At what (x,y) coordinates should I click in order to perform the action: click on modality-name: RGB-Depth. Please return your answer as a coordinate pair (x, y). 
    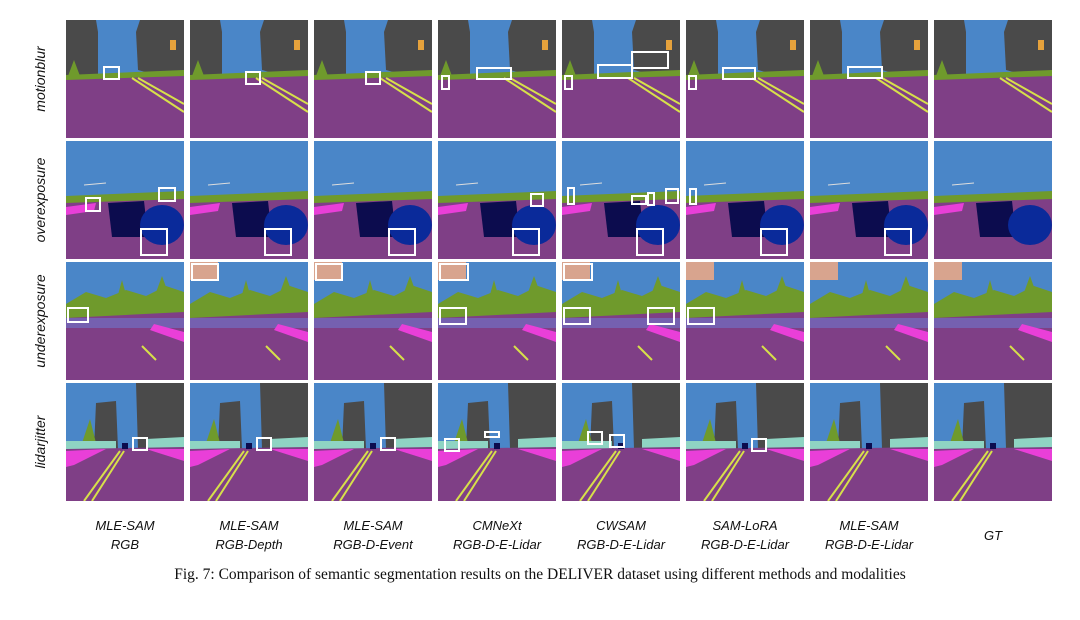
    Looking at the image, I should click on (249, 544).